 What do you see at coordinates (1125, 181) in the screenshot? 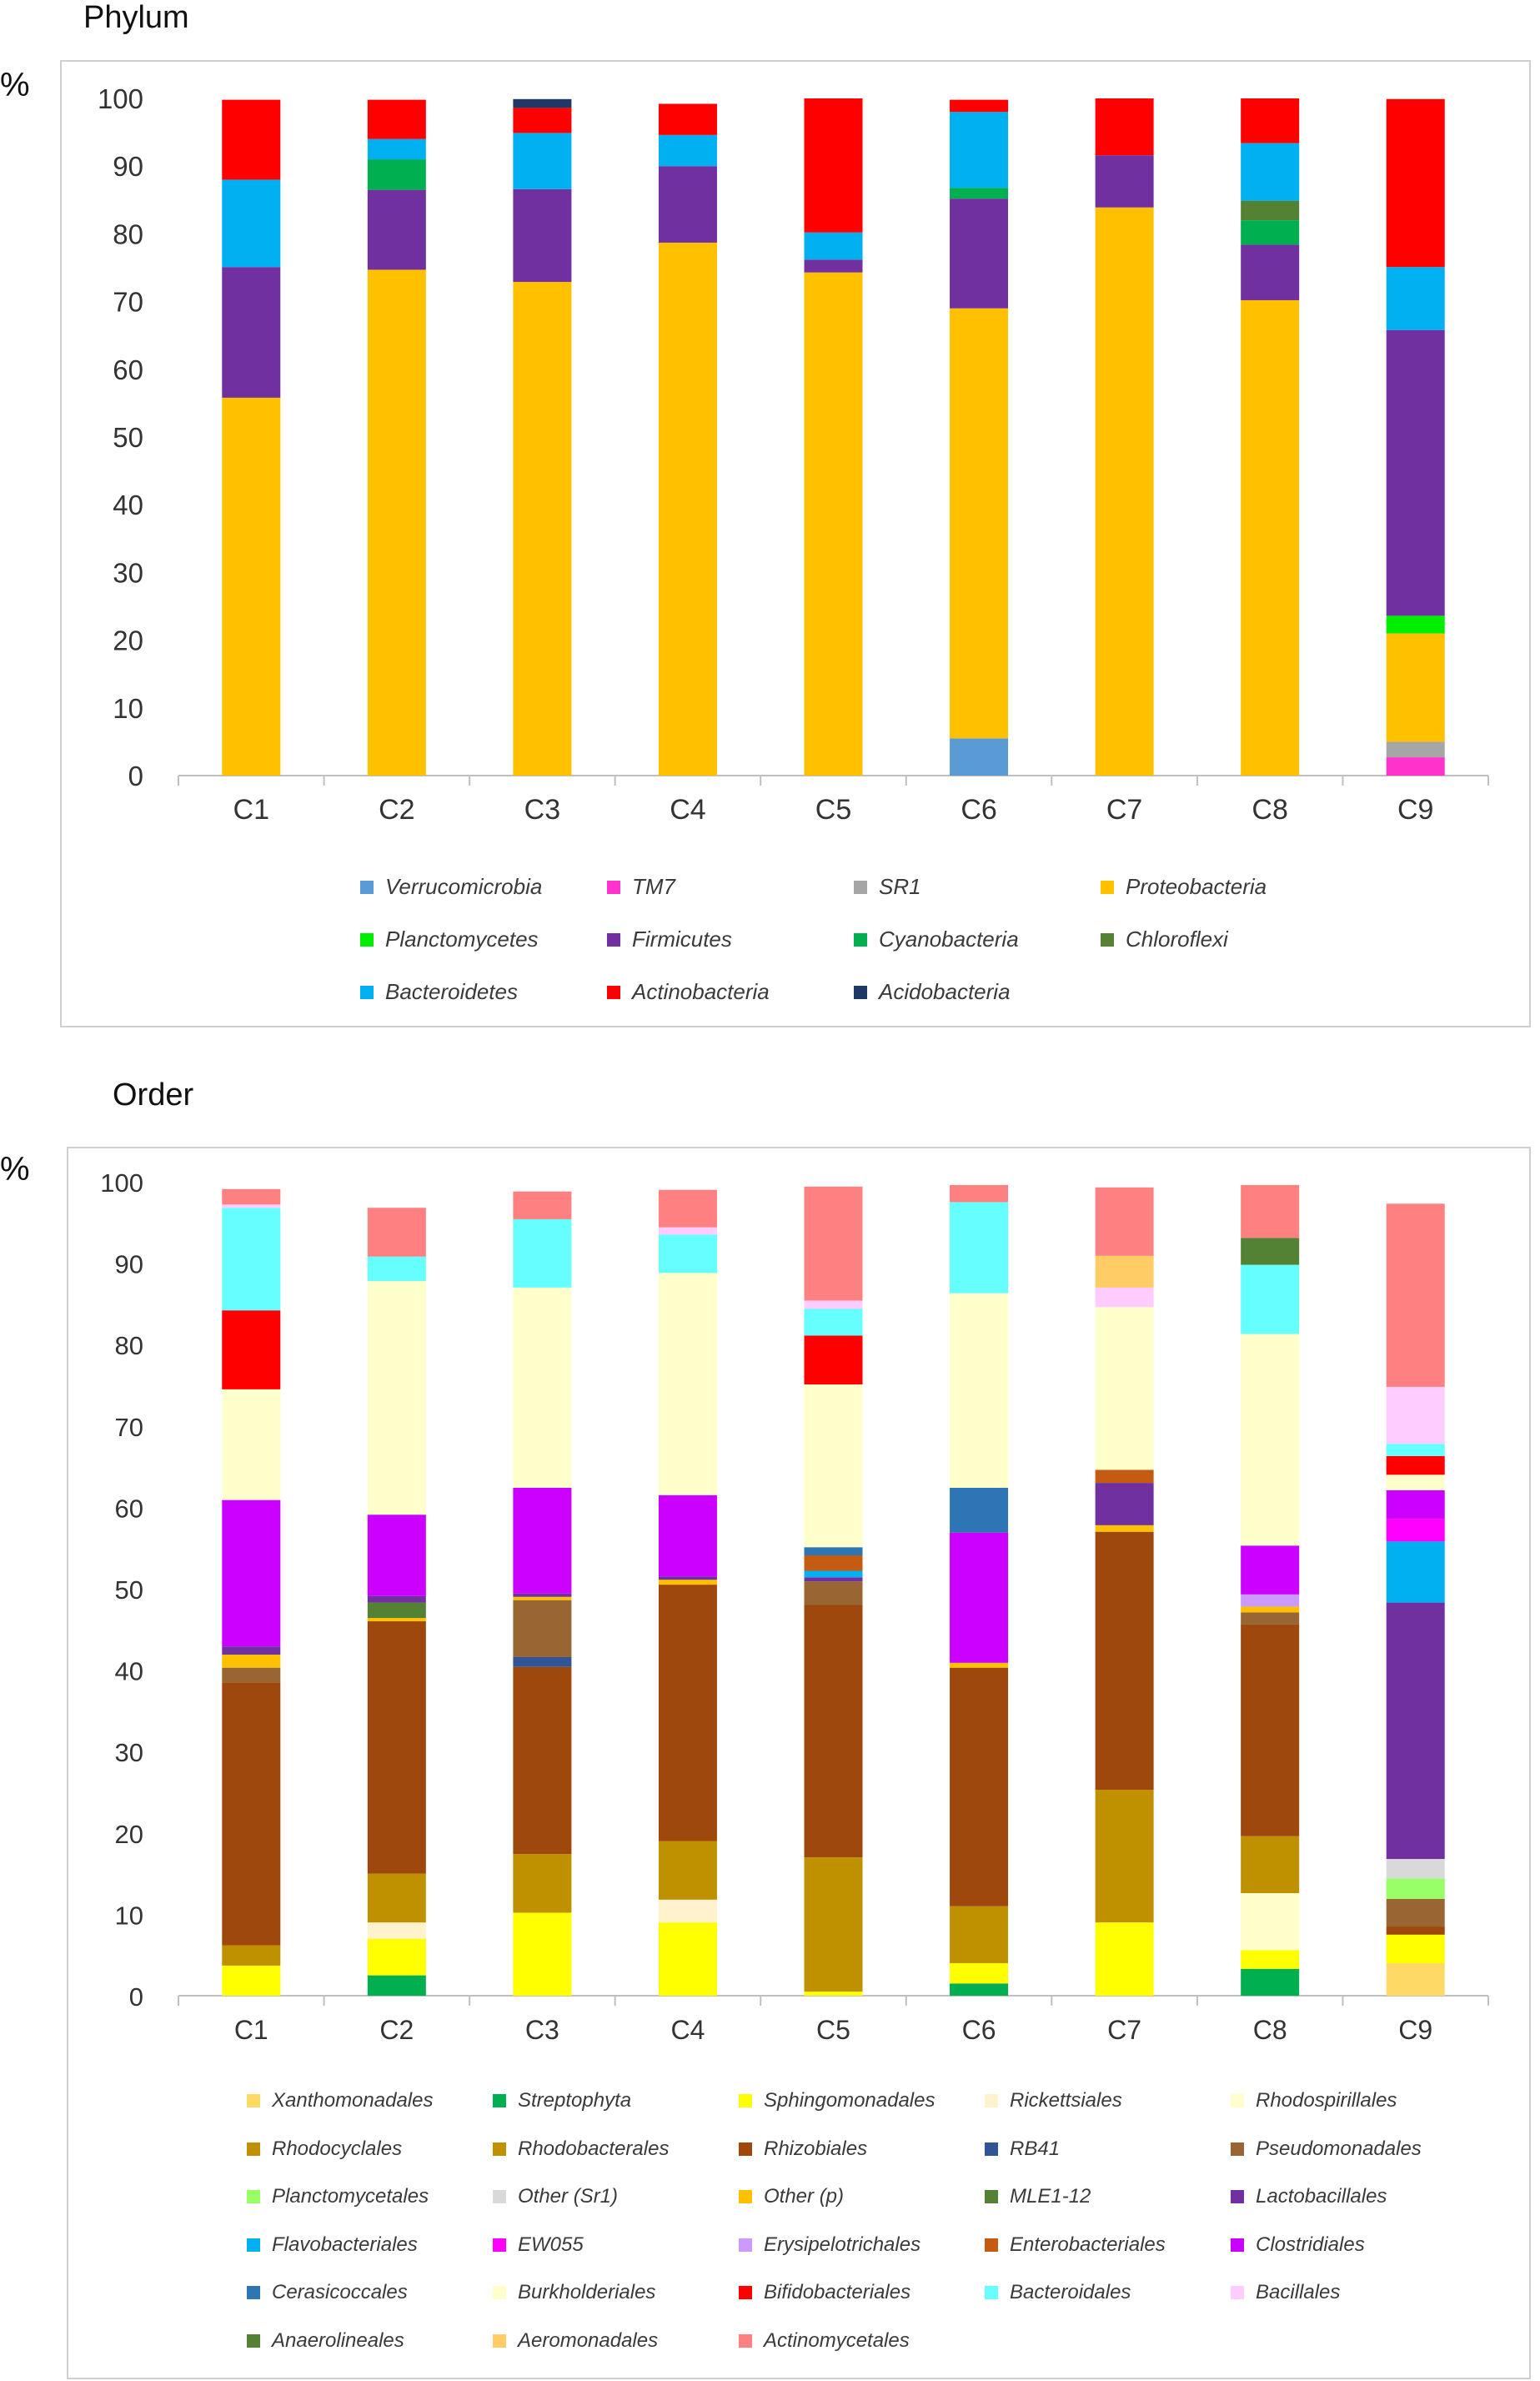
I see `phylum-bar-c7-firmicutes` at bounding box center [1125, 181].